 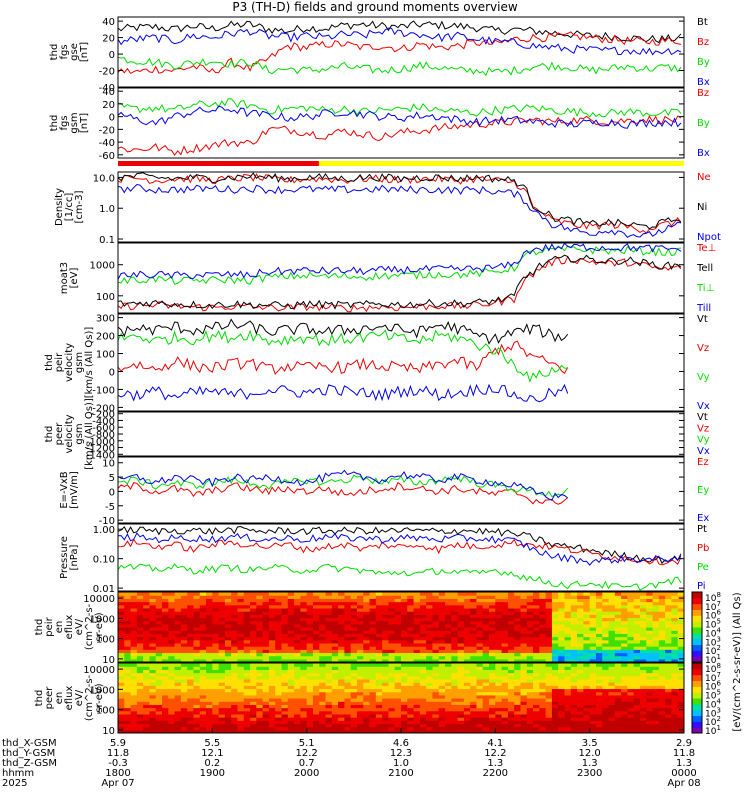 I want to click on fgs_gse-series-black, so click(x=400, y=32).